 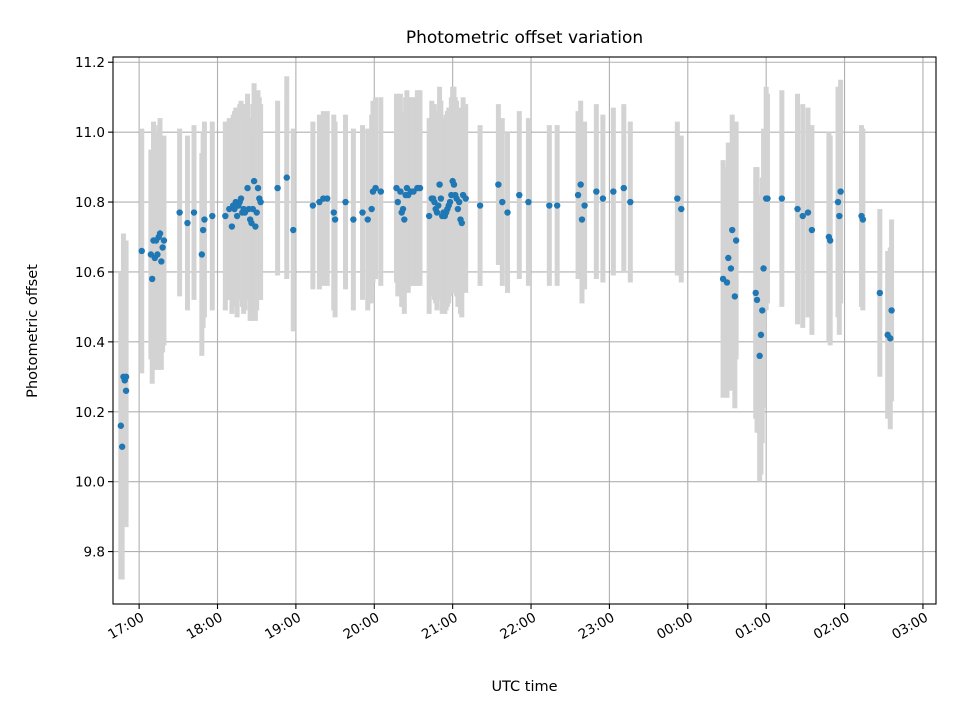 I want to click on y-tick-label: 10.6, so click(x=90, y=273).